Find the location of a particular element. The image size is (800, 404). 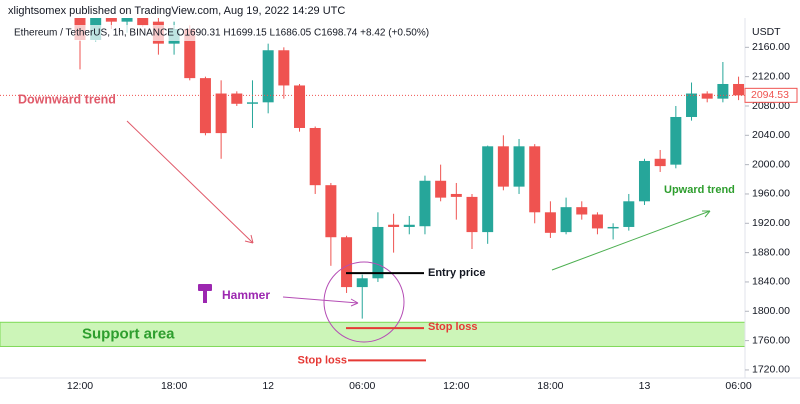

hammer-arrow is located at coordinates (320, 300).